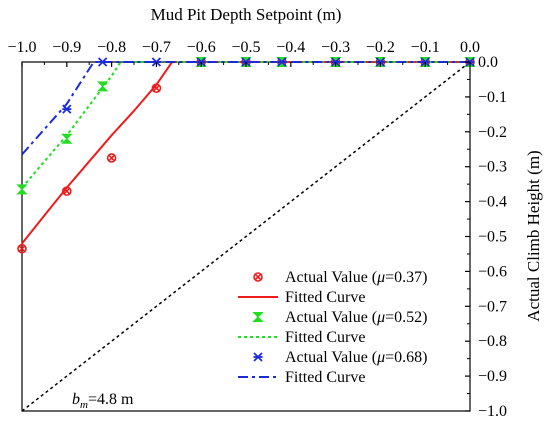 The width and height of the screenshot is (550, 425). I want to click on x-tick-label: −0.7, so click(156, 47).